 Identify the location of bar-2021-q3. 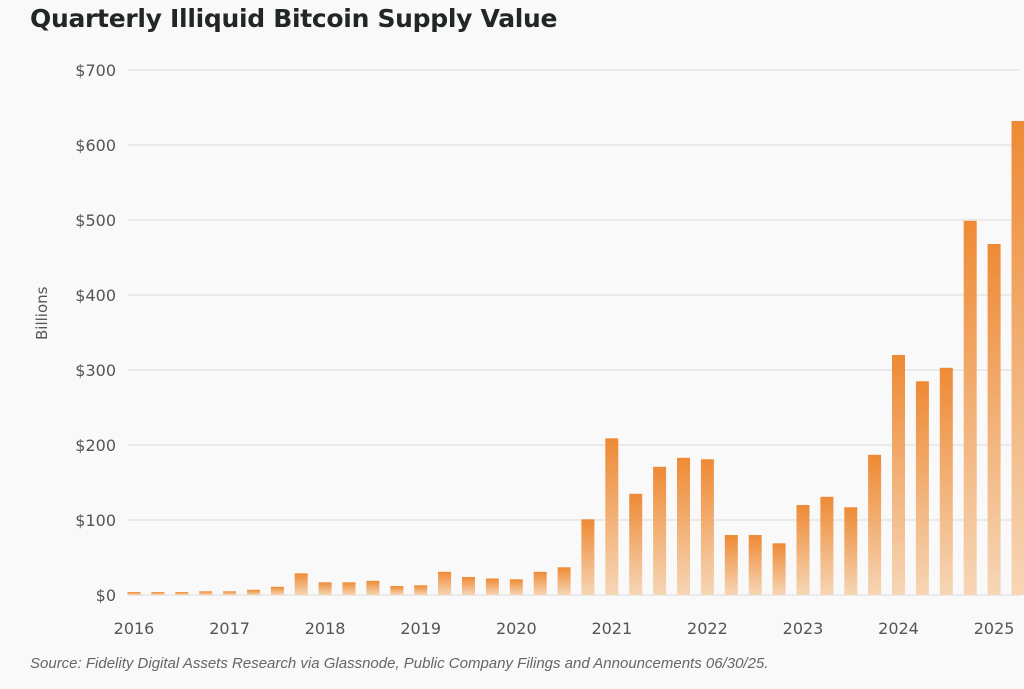
(660, 531).